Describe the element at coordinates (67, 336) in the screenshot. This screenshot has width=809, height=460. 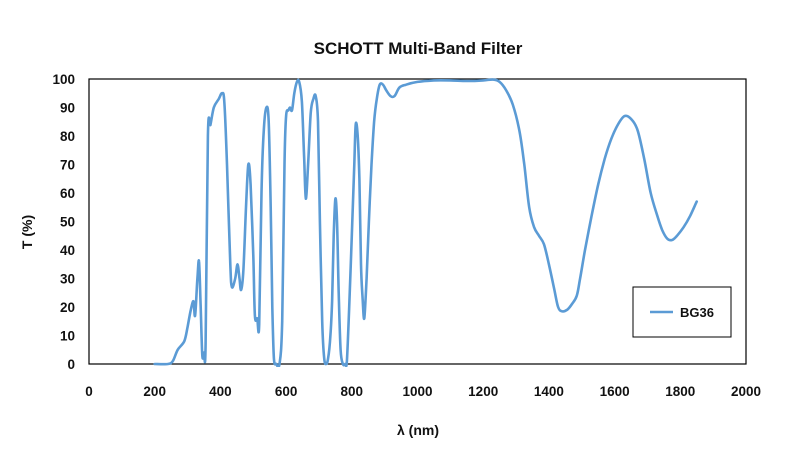
I see `y-tick-label: 10` at that location.